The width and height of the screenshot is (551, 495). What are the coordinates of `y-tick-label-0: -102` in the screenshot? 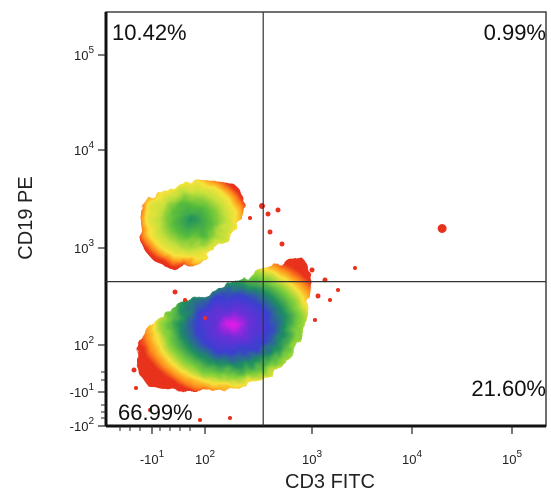 It's located at (82, 425).